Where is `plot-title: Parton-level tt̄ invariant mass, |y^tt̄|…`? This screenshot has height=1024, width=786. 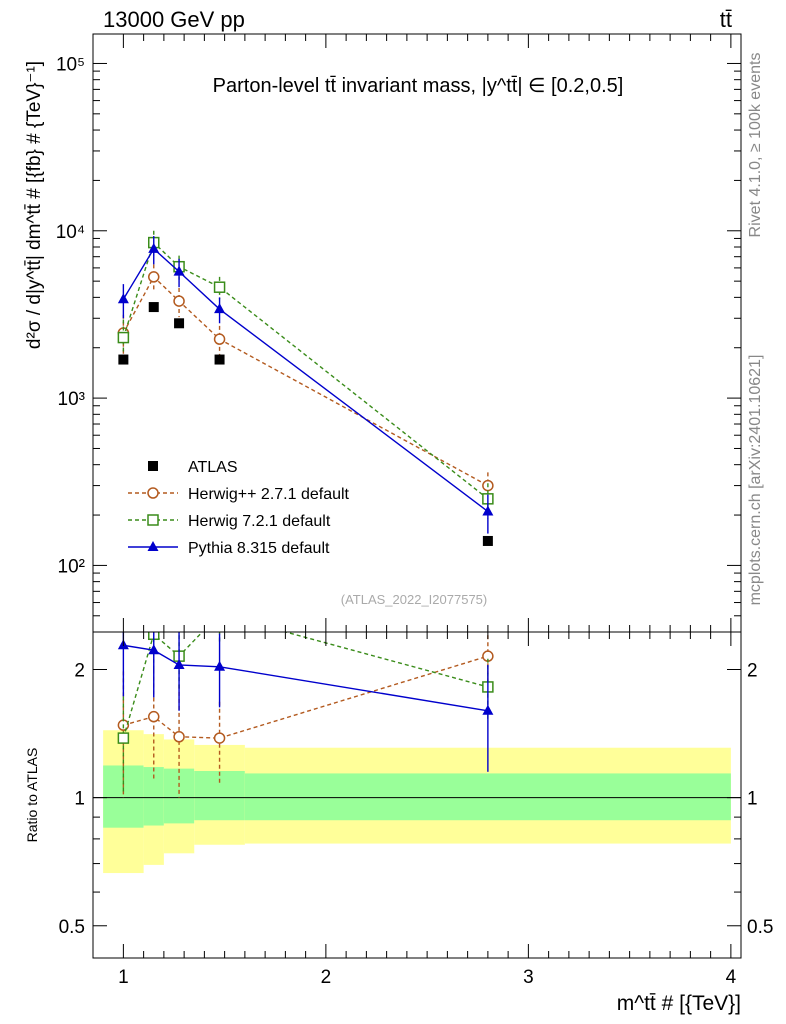
plot-title: Parton-level tt̄ invariant mass, |y^tt̄|… is located at coordinates (418, 86).